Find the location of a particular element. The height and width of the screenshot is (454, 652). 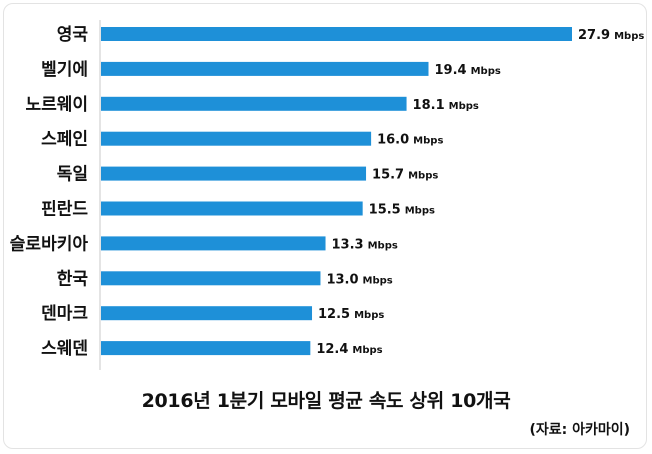

value-label: 13.3 Mbps is located at coordinates (365, 244).